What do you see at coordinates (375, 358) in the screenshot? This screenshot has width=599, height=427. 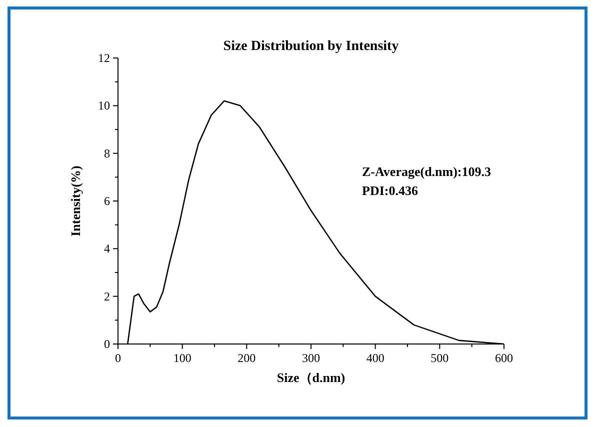 I see `x-tick-label: 400` at bounding box center [375, 358].